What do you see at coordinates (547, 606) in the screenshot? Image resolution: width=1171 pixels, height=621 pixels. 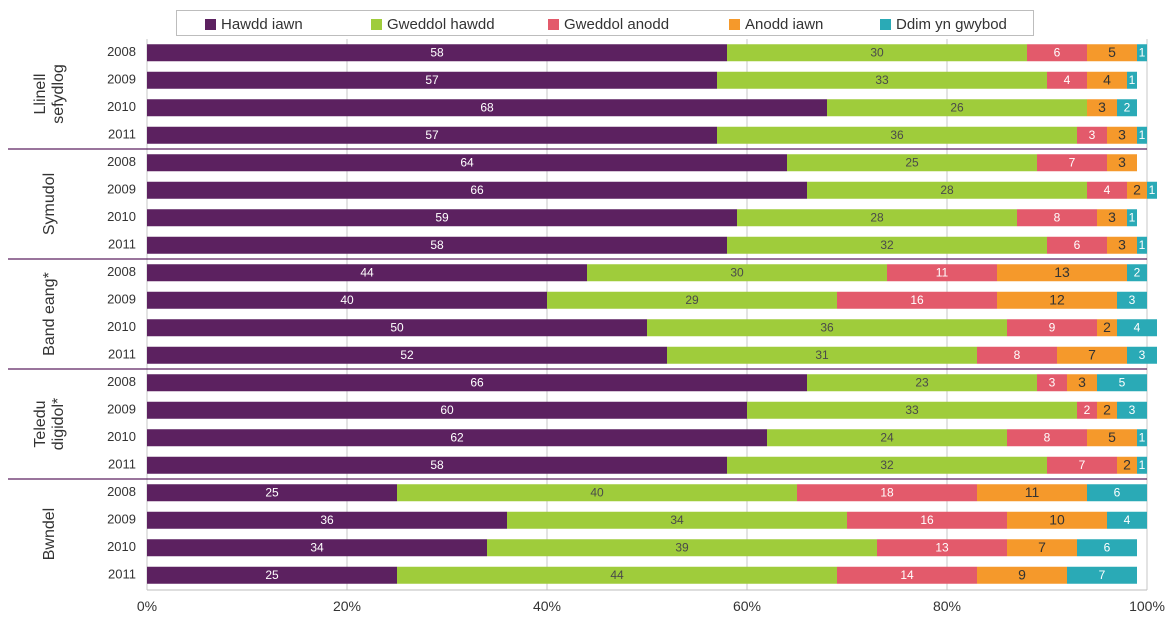 I see `x-tick-label: 40%` at bounding box center [547, 606].